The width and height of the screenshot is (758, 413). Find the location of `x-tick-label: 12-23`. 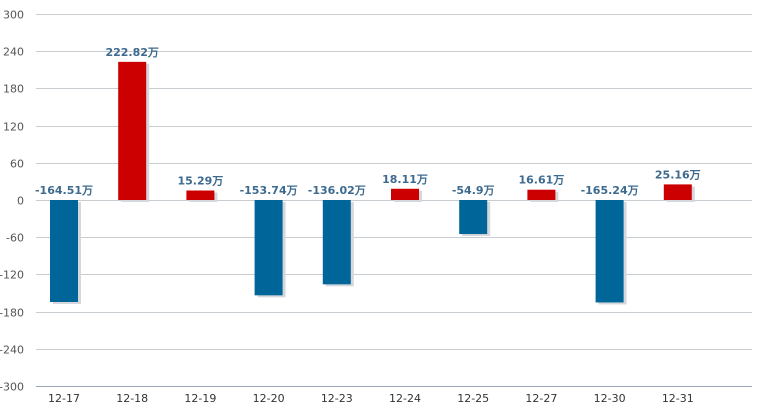

x-tick-label: 12-23 is located at coordinates (337, 398).